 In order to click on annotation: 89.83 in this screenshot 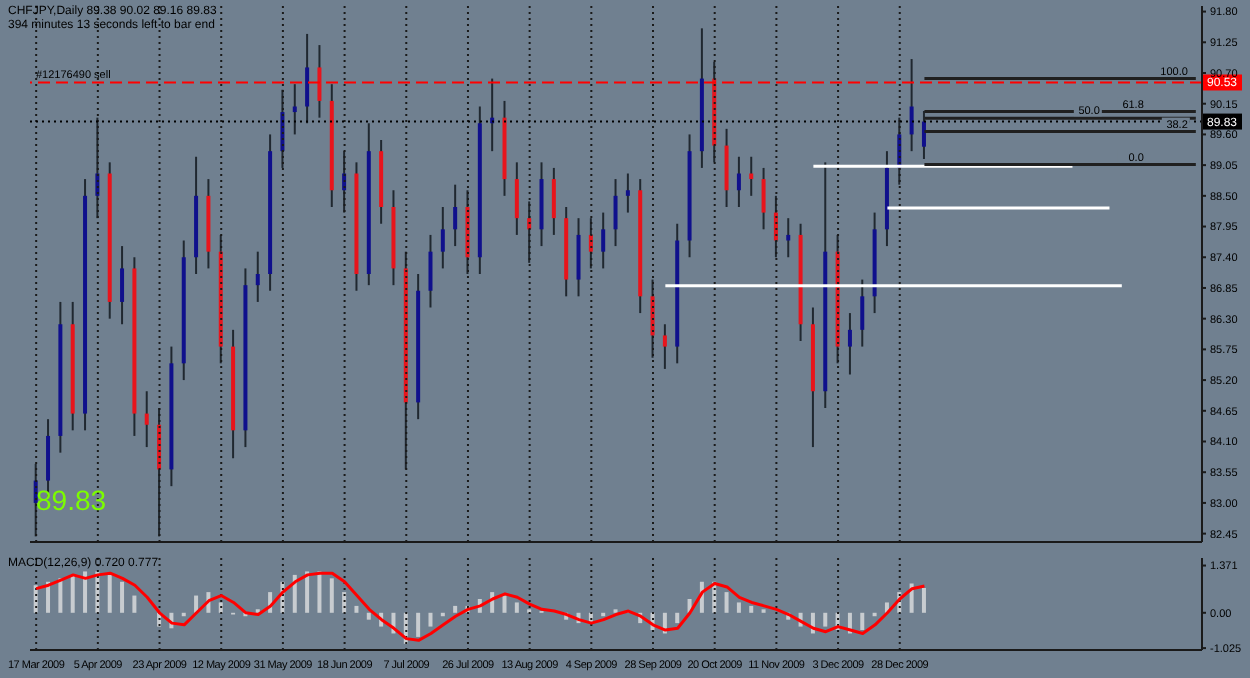, I will do `click(71, 500)`.